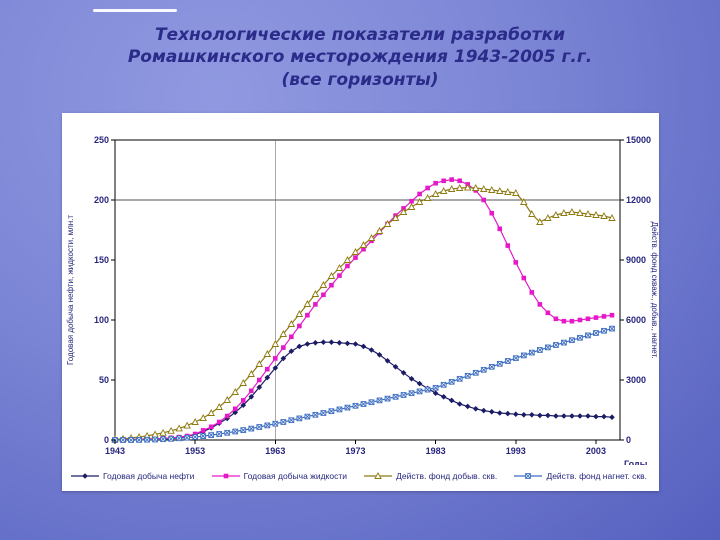 This screenshot has width=720, height=540. What do you see at coordinates (115, 451) in the screenshot?
I see `x-tick-label: 1943` at bounding box center [115, 451].